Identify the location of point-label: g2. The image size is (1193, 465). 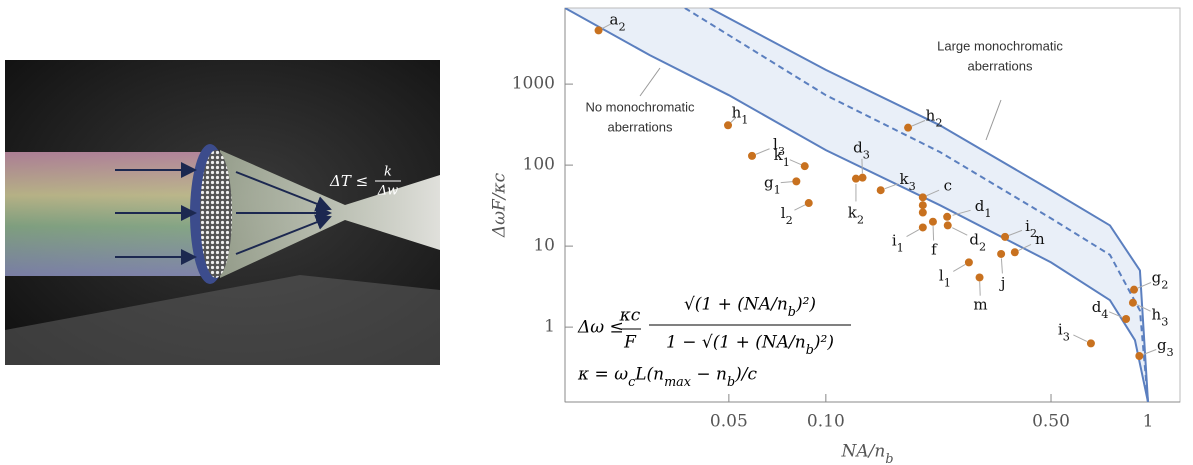
(1160, 280).